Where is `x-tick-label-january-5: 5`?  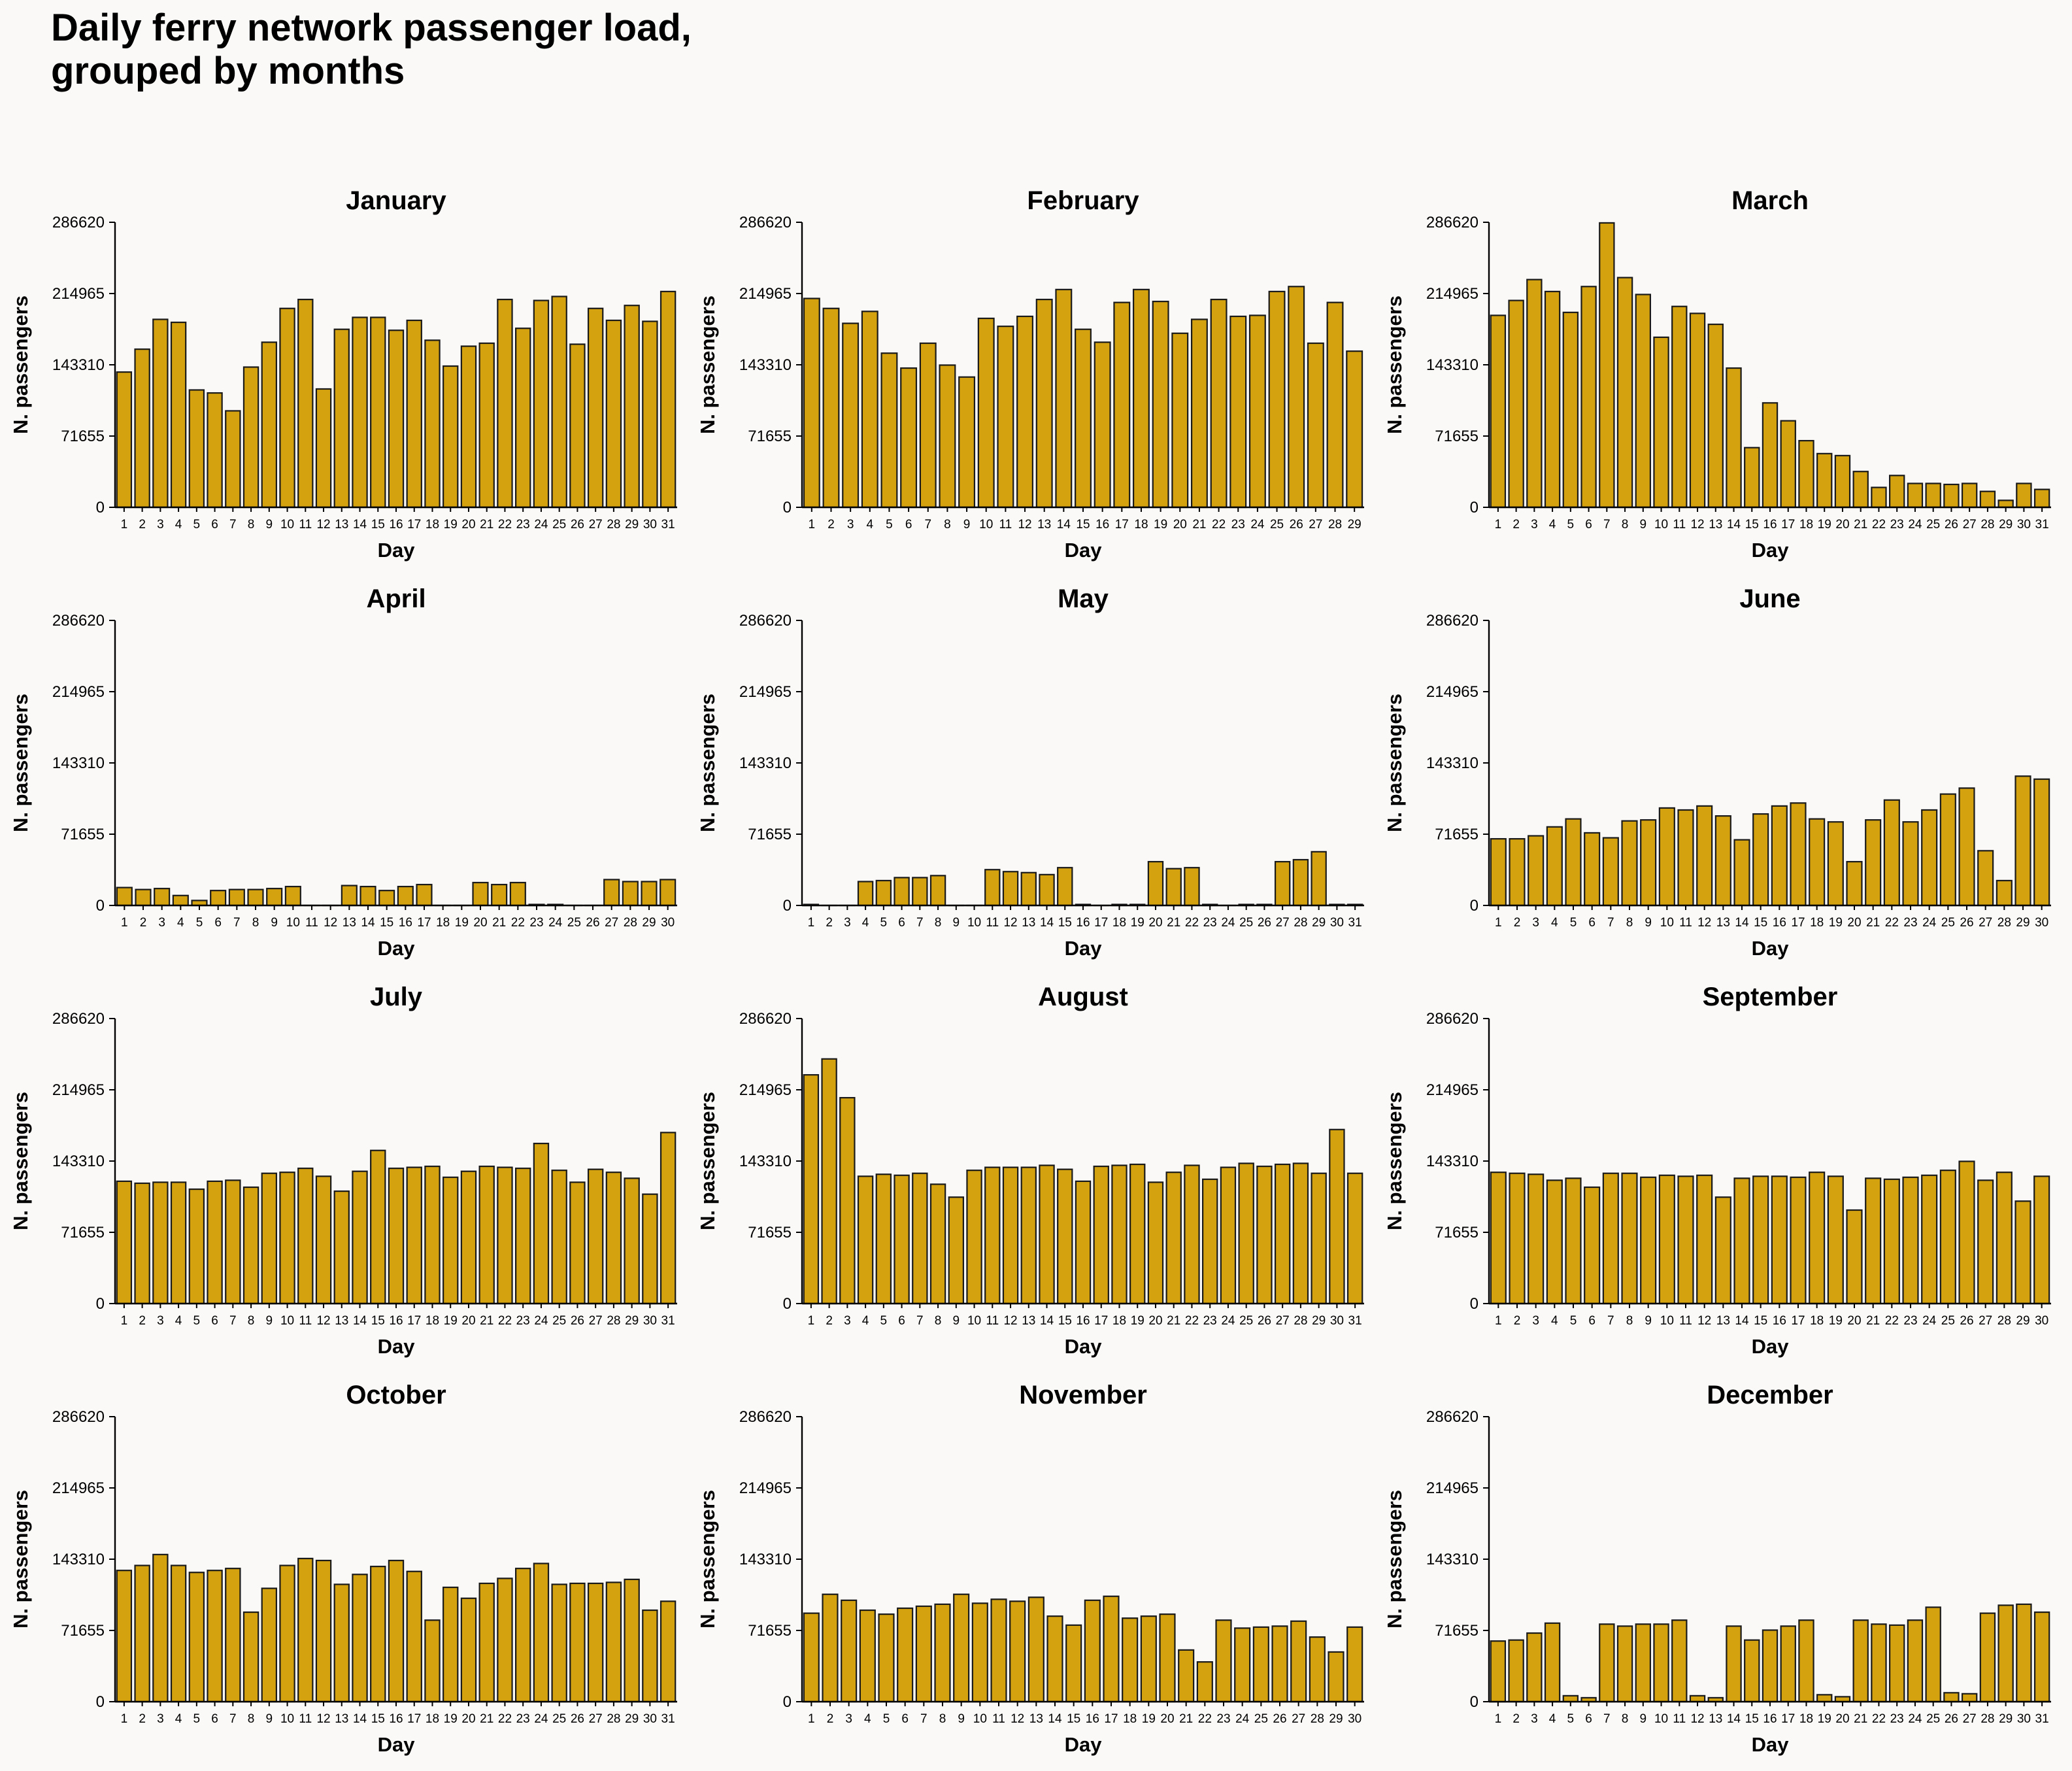 x-tick-label-january-5: 5 is located at coordinates (197, 524).